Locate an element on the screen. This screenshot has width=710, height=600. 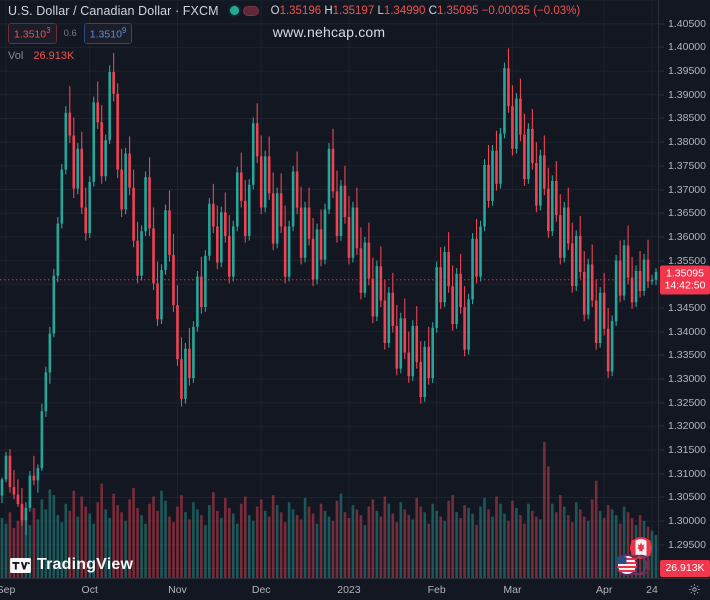
time-tick-label: Mar is located at coordinates (512, 590).